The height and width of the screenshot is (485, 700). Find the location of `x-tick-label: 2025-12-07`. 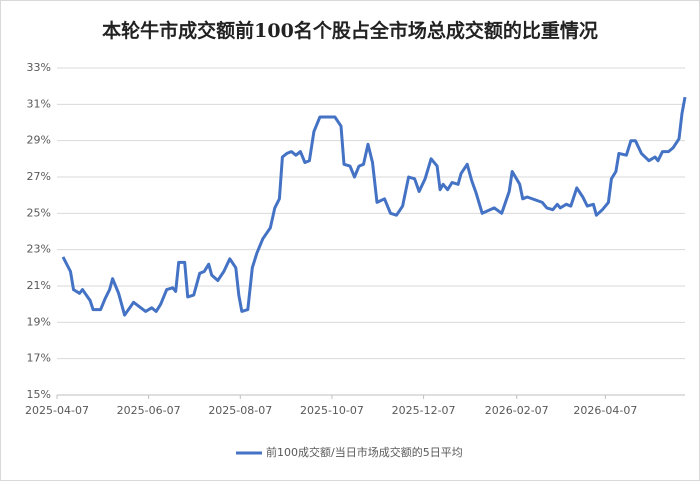

x-tick-label: 2025-12-07 is located at coordinates (424, 410).